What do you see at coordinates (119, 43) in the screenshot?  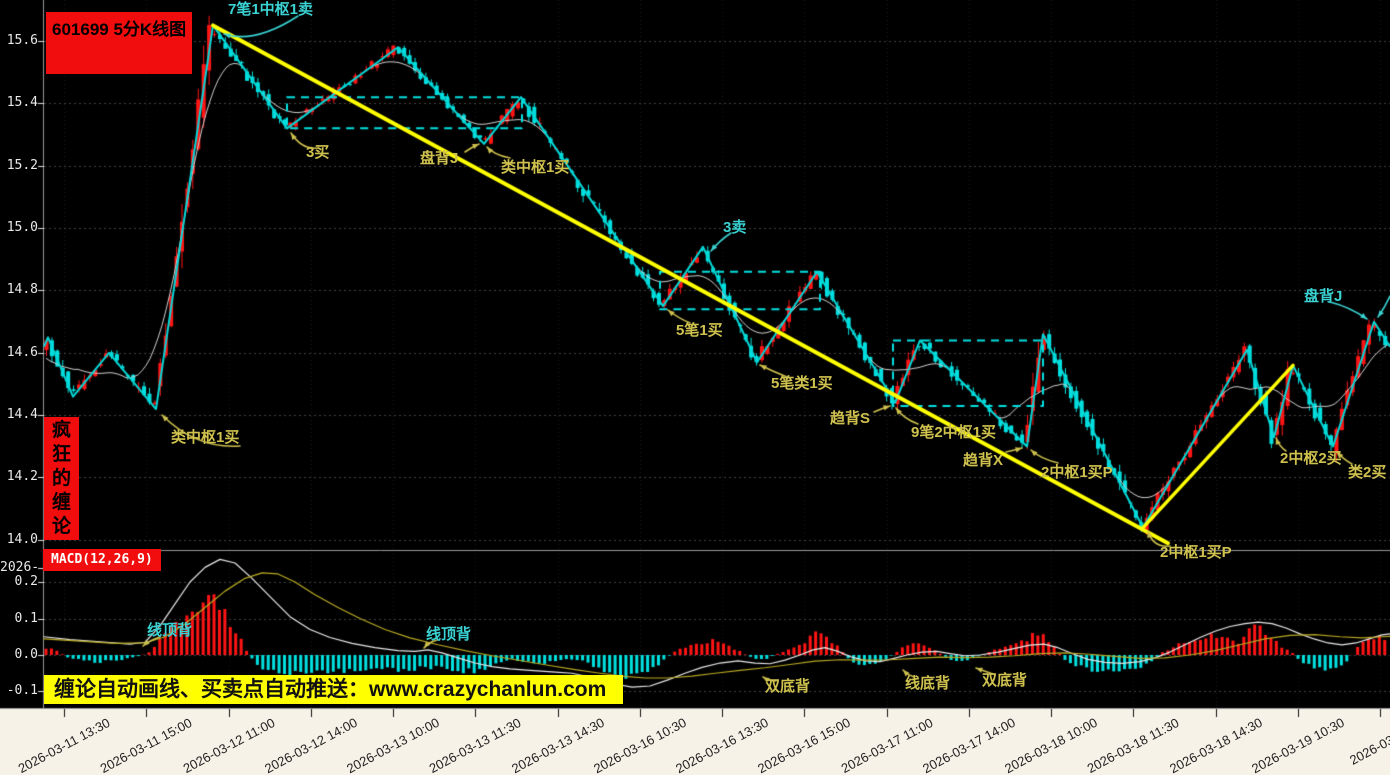 I see `symbol-title-box: 601699 5分K线图` at bounding box center [119, 43].